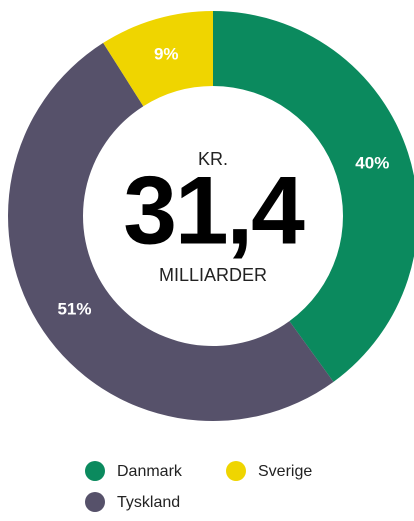 The image size is (414, 521). I want to click on value-label: 51%, so click(74, 309).